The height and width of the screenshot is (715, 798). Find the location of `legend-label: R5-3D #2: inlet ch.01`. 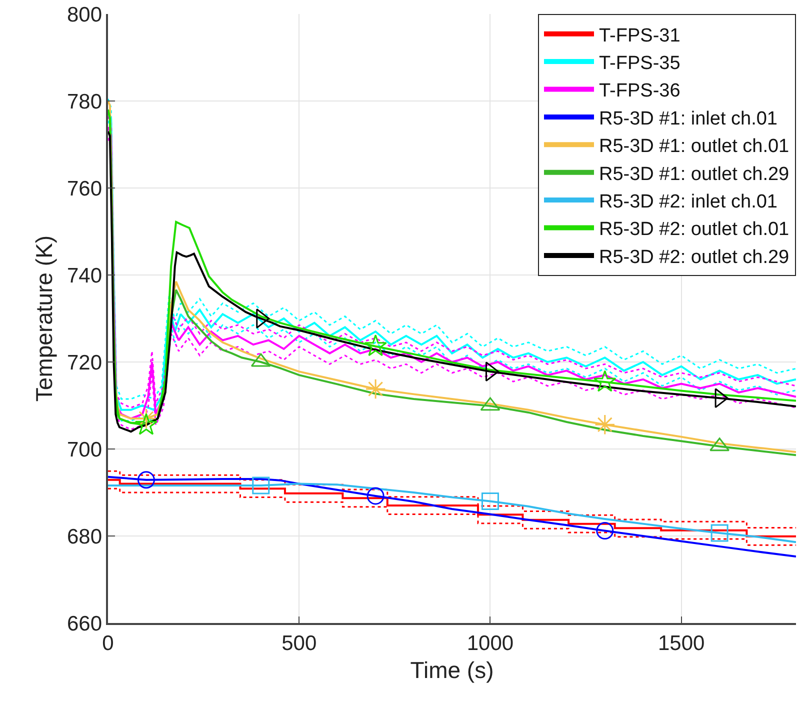

legend-label: R5-3D #2: inlet ch.01 is located at coordinates (688, 201).